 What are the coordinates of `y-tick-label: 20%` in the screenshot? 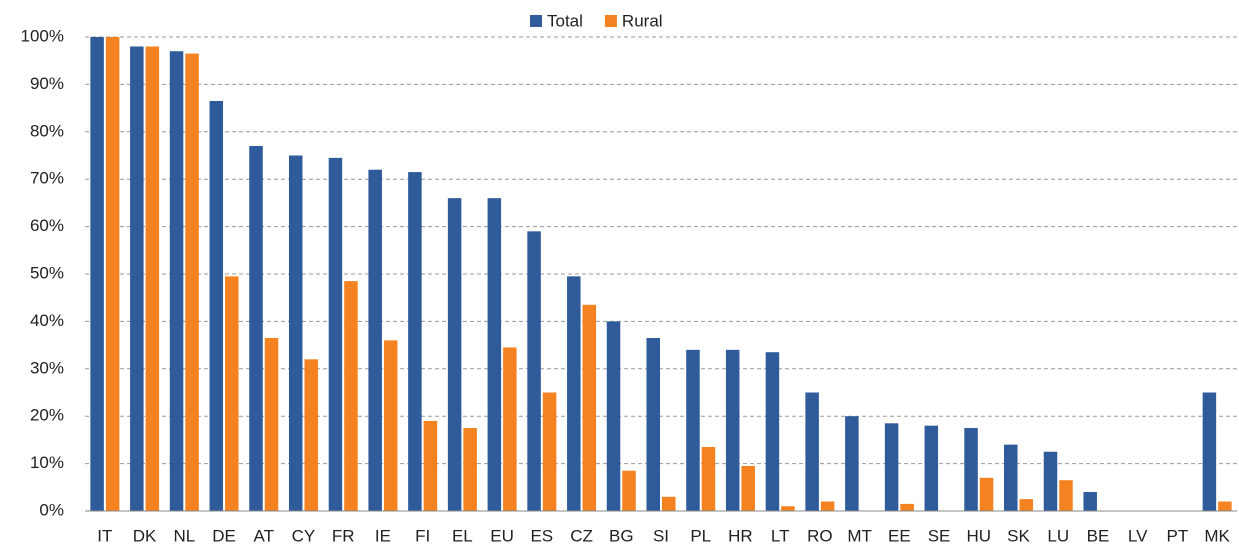 It's located at (47, 415).